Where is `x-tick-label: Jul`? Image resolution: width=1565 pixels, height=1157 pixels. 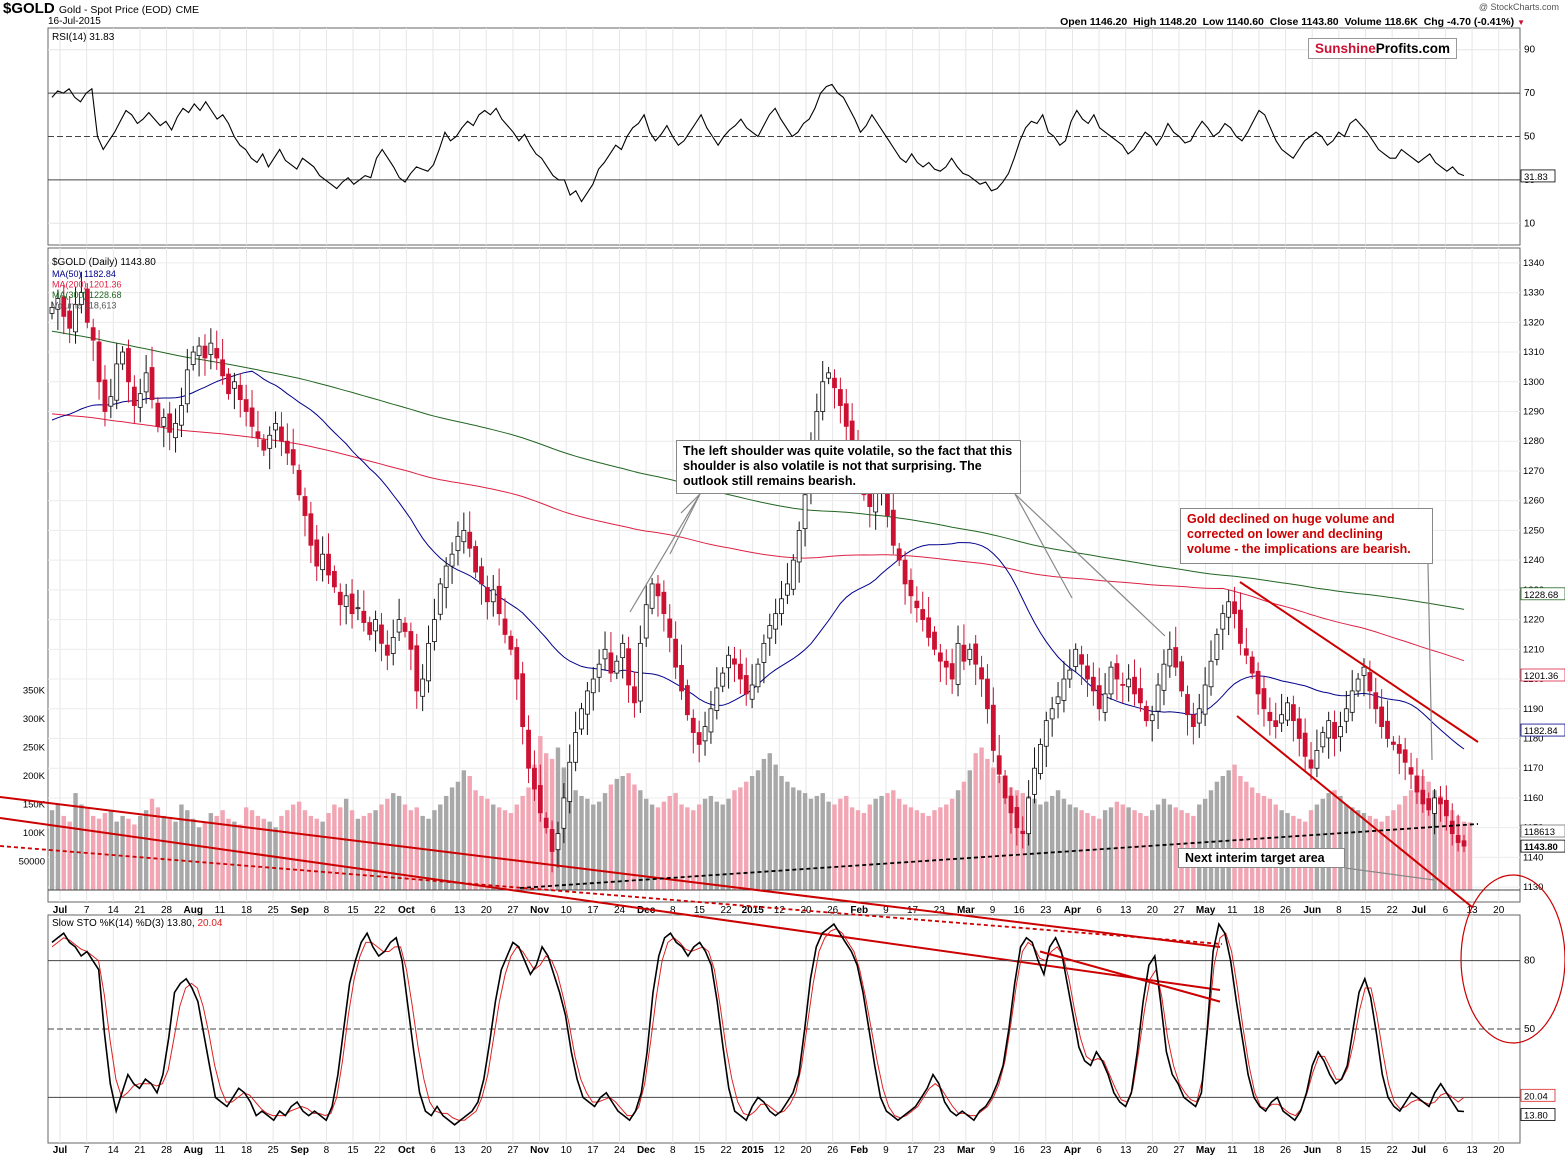 x-tick-label: Jul is located at coordinates (60, 910).